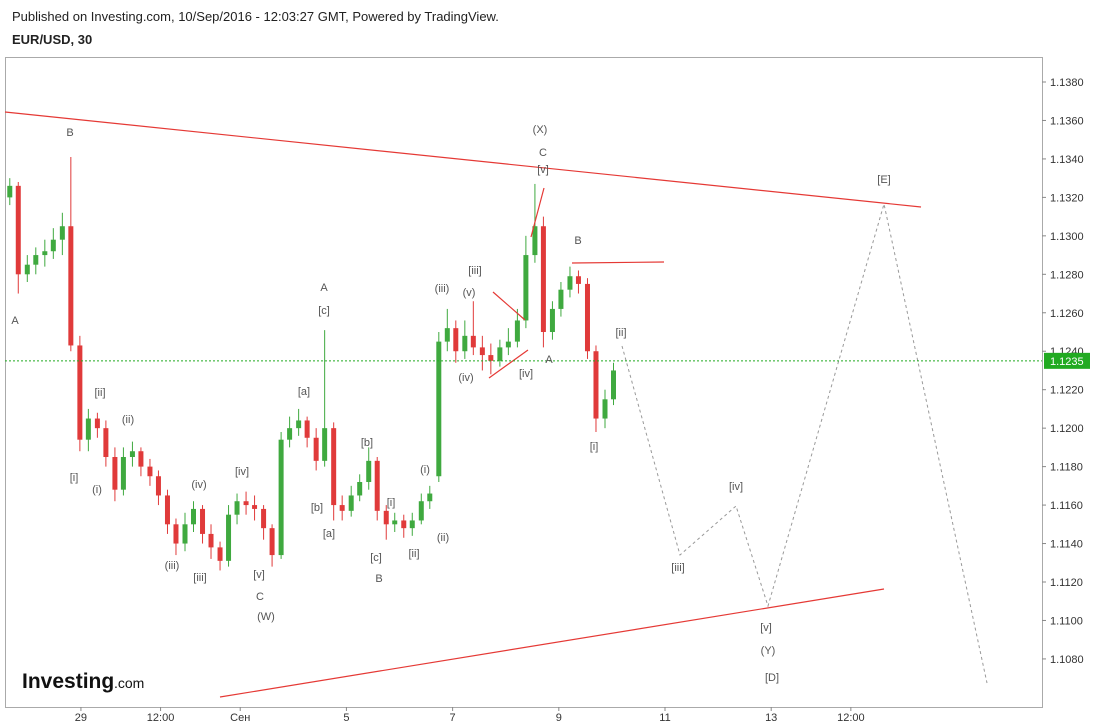 The width and height of the screenshot is (1095, 727). Describe the element at coordinates (1067, 429) in the screenshot. I see `y-tick-label: 1.1200` at that location.